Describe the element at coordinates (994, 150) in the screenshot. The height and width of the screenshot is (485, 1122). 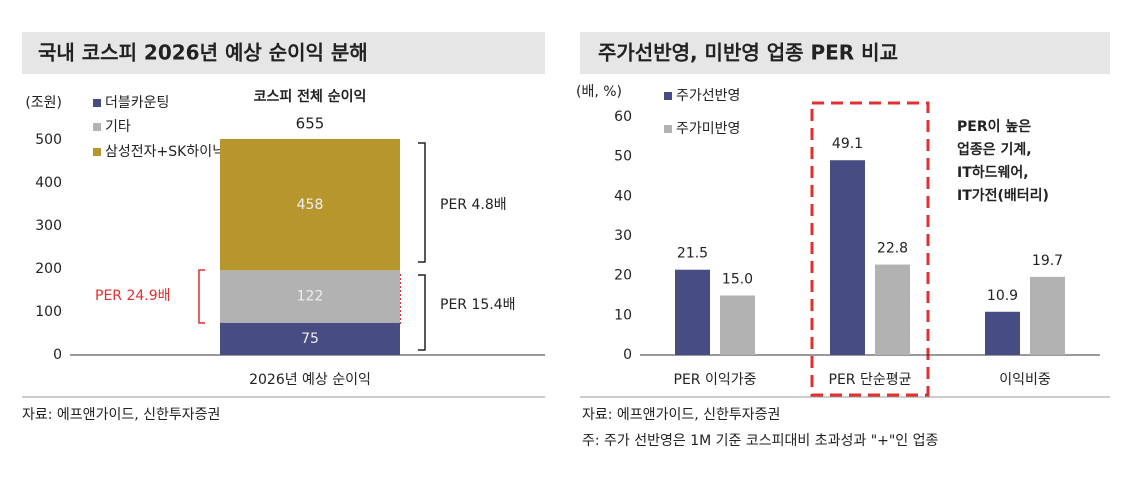
I see `annotation: 업종은 기계,` at that location.